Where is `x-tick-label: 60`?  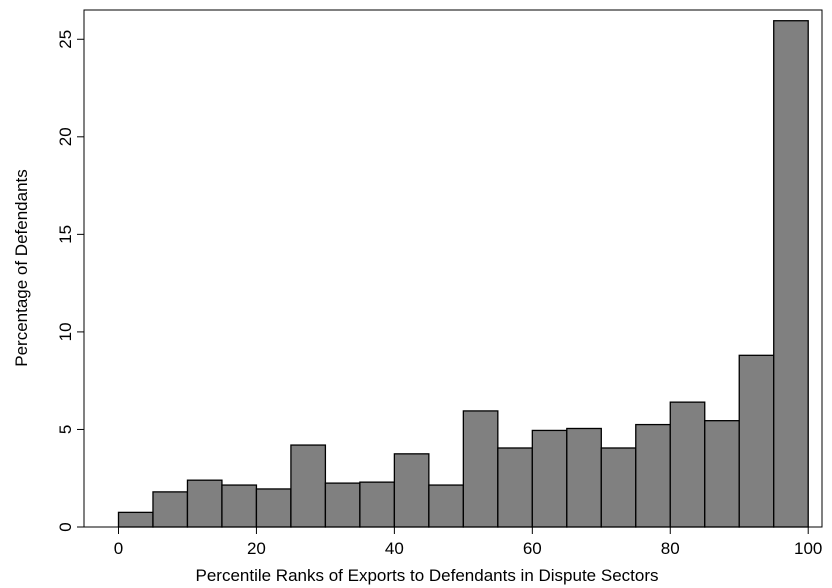
x-tick-label: 60 is located at coordinates (532, 548).